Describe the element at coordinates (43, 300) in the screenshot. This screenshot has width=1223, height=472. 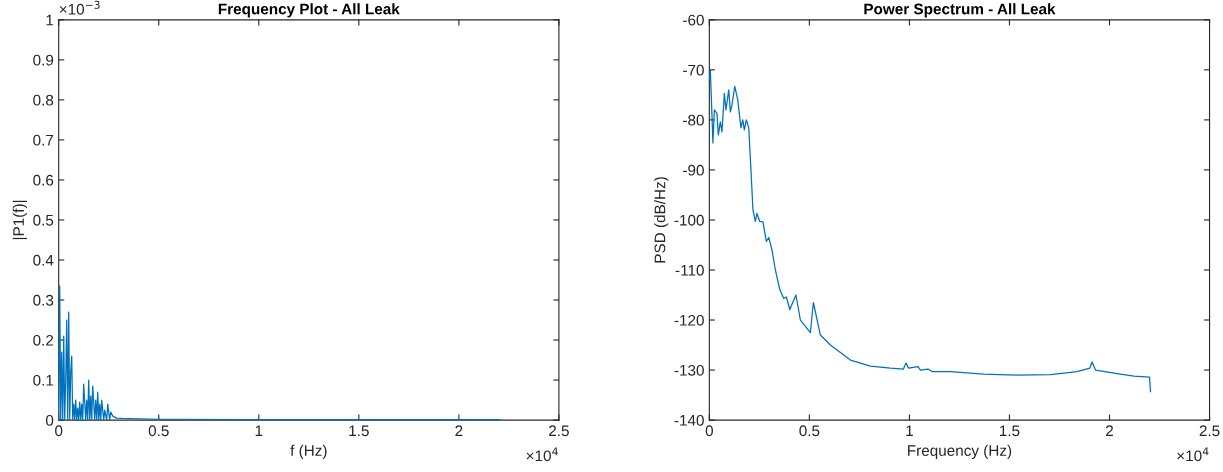
I see `y-tick-label: 0.3` at that location.